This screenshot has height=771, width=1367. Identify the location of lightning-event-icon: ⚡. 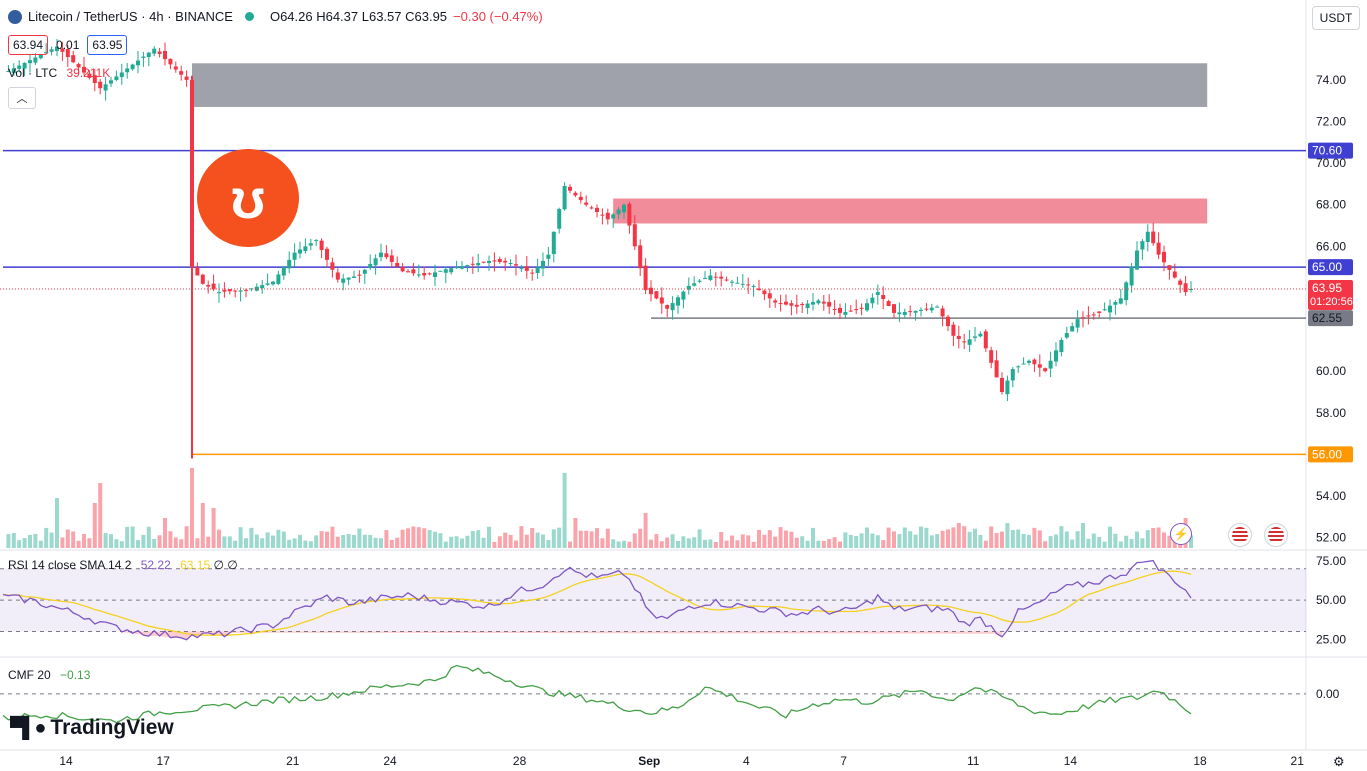
(1181, 534).